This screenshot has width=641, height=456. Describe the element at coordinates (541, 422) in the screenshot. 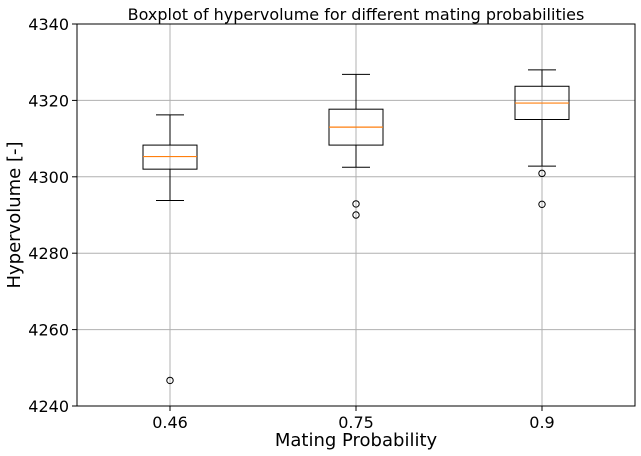

I see `x-tick-label: 0.9` at that location.